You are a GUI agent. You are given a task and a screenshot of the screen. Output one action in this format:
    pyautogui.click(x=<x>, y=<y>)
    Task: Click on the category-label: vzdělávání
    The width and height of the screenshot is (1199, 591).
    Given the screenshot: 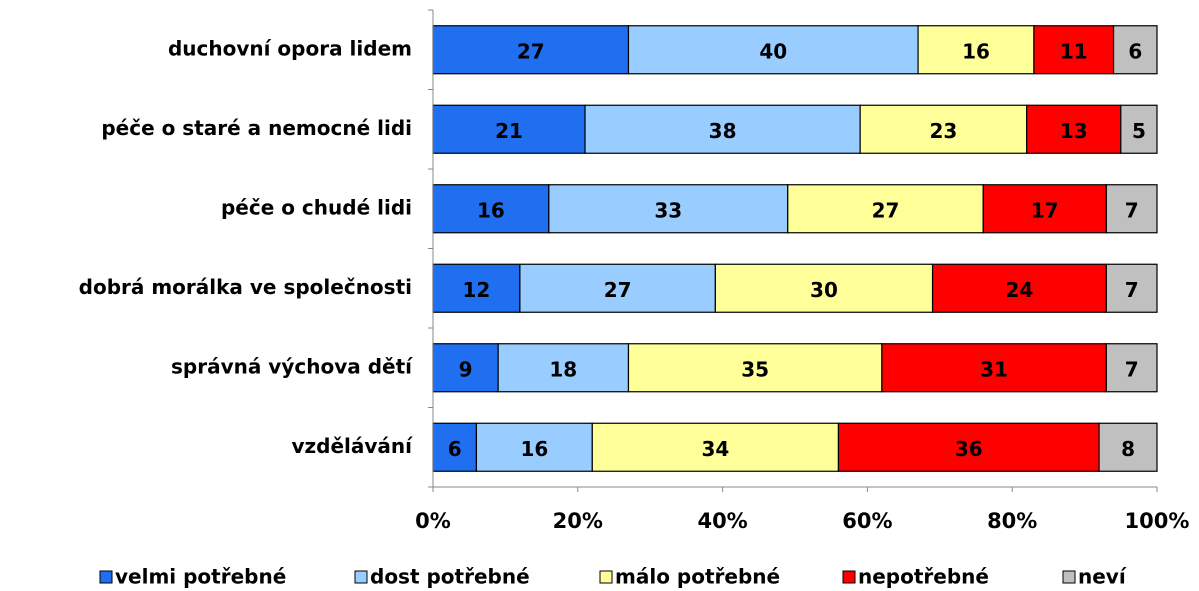 What is the action you would take?
    pyautogui.click(x=352, y=446)
    